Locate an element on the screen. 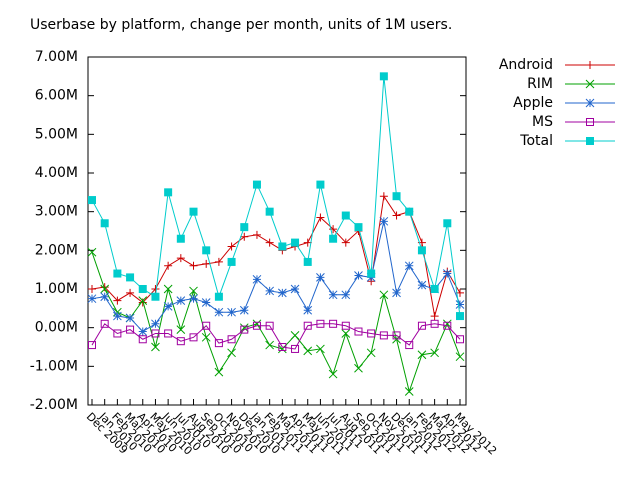 The image size is (640, 480). y-tick-label: -1.00M is located at coordinates (54, 366).